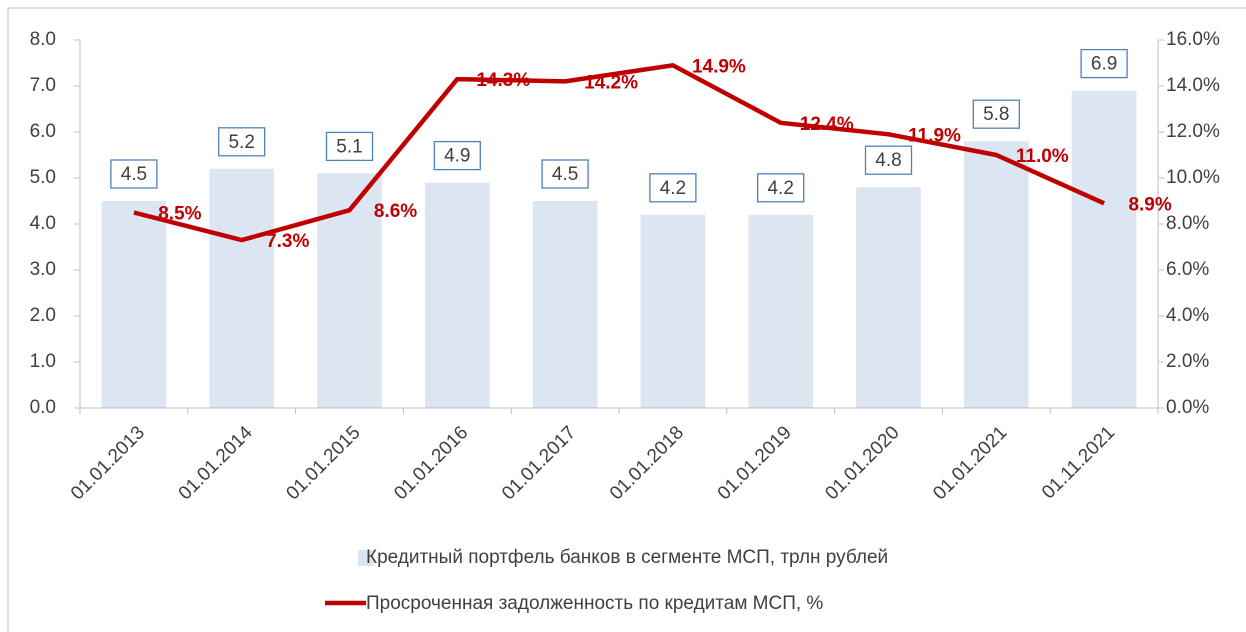 The image size is (1246, 632). What do you see at coordinates (827, 124) in the screenshot?
I see `line-data-label: 12.4%` at bounding box center [827, 124].